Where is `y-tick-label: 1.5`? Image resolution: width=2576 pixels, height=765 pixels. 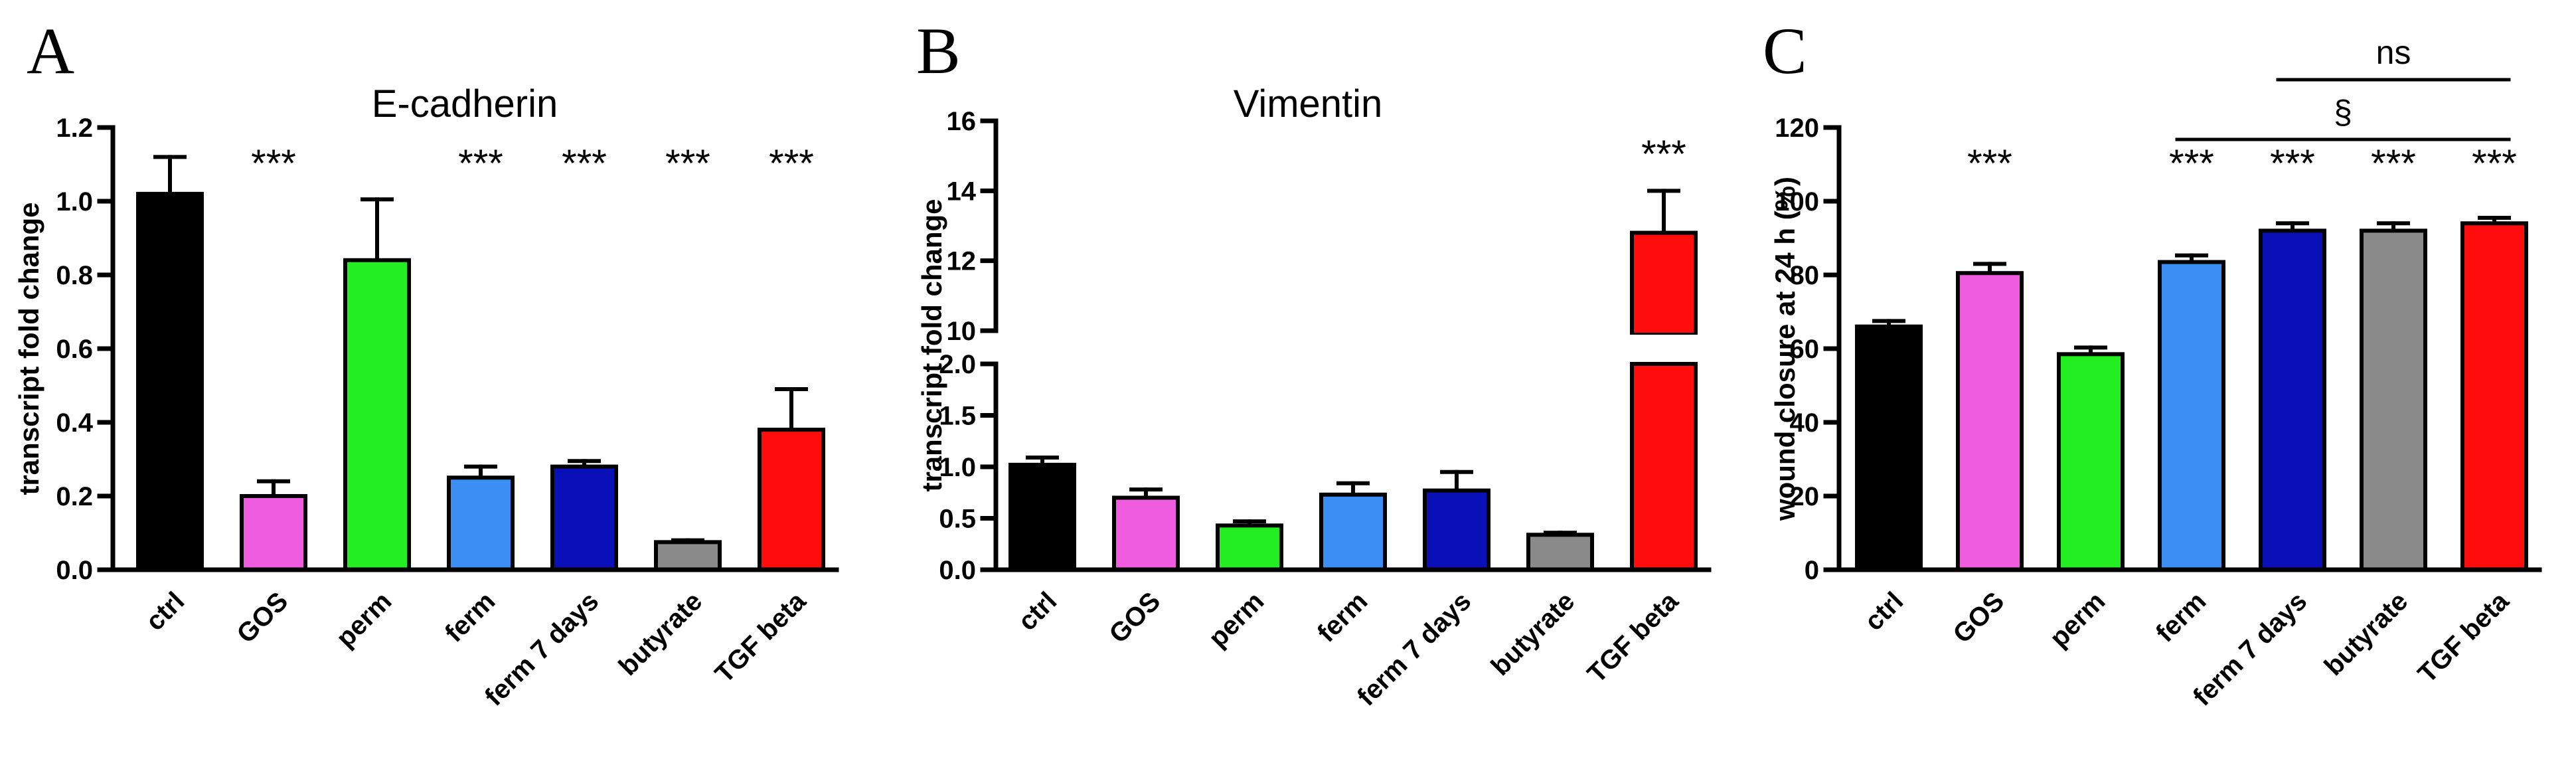
y-tick-label: 1.5 is located at coordinates (957, 417).